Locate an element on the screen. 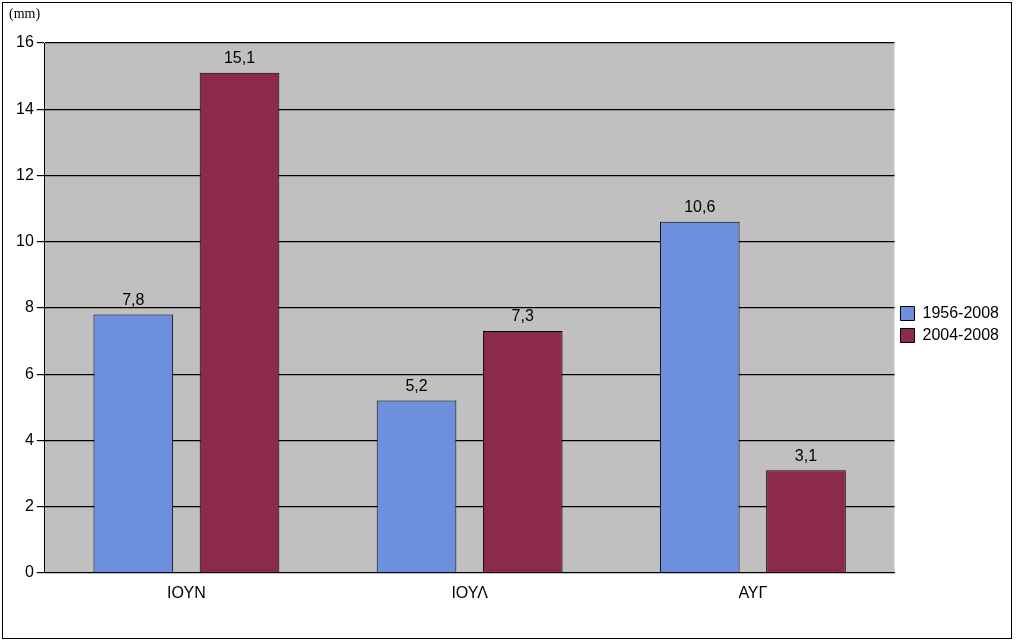  data-label: 10,6 is located at coordinates (700, 207).